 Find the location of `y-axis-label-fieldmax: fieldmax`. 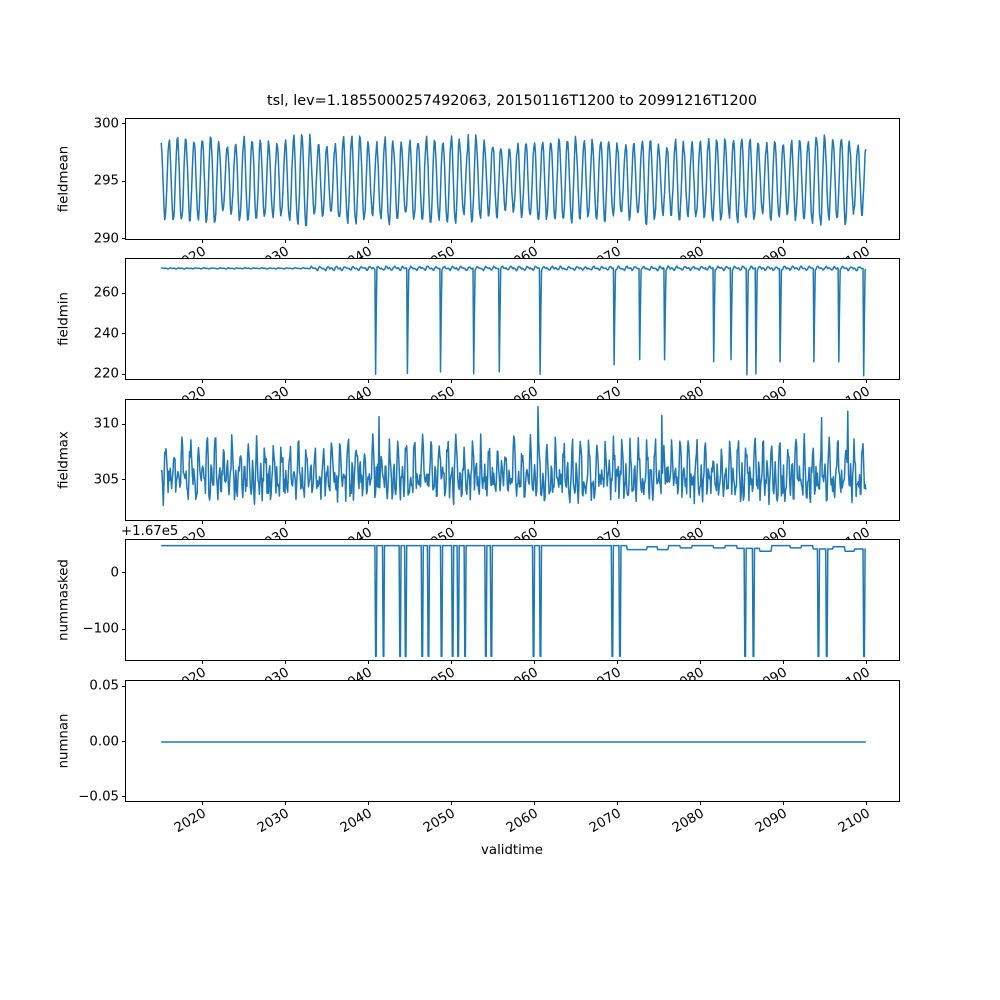

y-axis-label-fieldmax: fieldmax is located at coordinates (64, 459).